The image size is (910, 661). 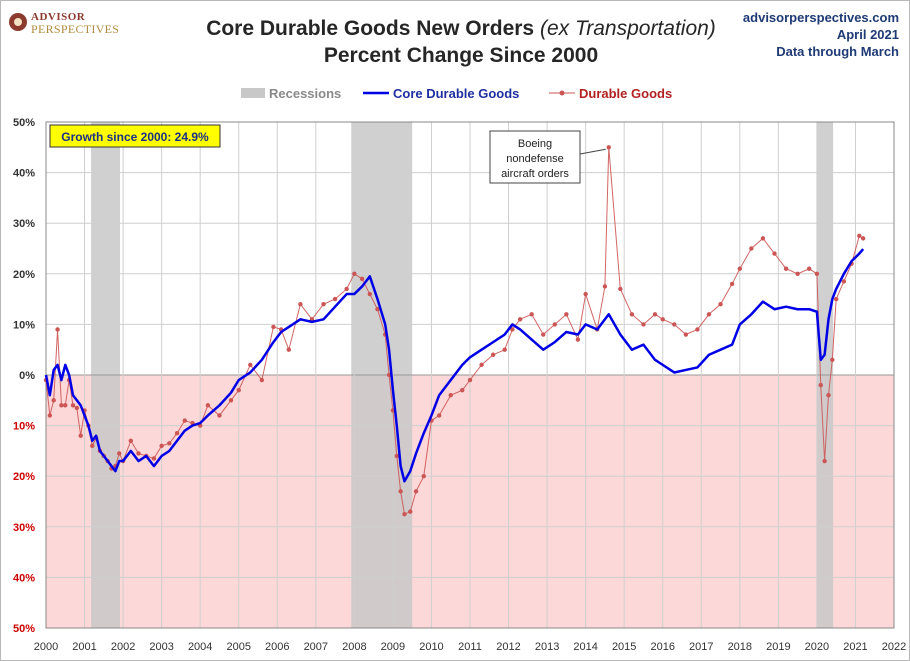 I want to click on title-line2: Percent Change Since 2000, so click(x=461, y=55).